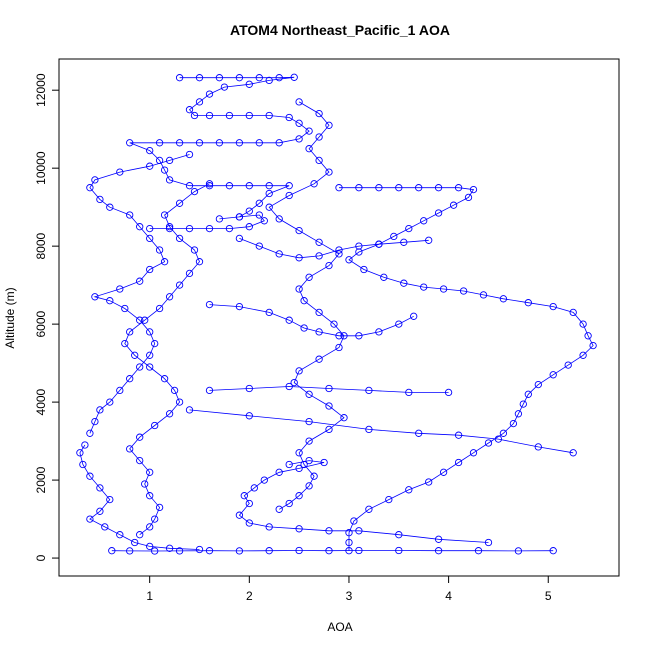 The height and width of the screenshot is (650, 650). Describe the element at coordinates (548, 596) in the screenshot. I see `x-tick-label: 5` at that location.